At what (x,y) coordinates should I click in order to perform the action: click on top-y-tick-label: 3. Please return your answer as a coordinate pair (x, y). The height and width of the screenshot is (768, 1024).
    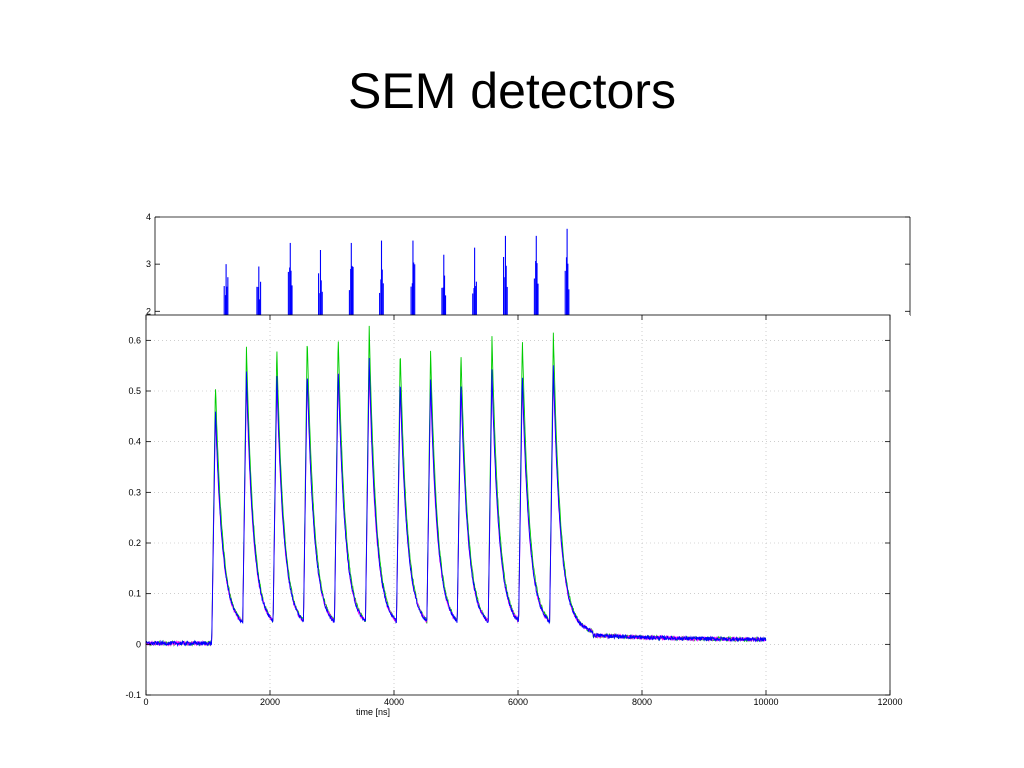
    Looking at the image, I should click on (148, 264).